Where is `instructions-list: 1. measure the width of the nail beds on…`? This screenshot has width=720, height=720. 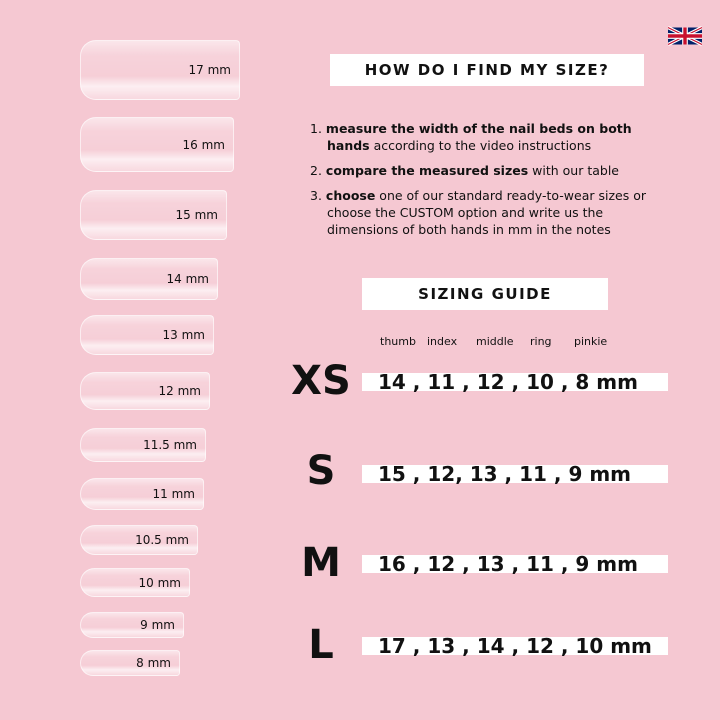
instructions-list: 1. measure the width of the nail beds on… is located at coordinates (490, 183).